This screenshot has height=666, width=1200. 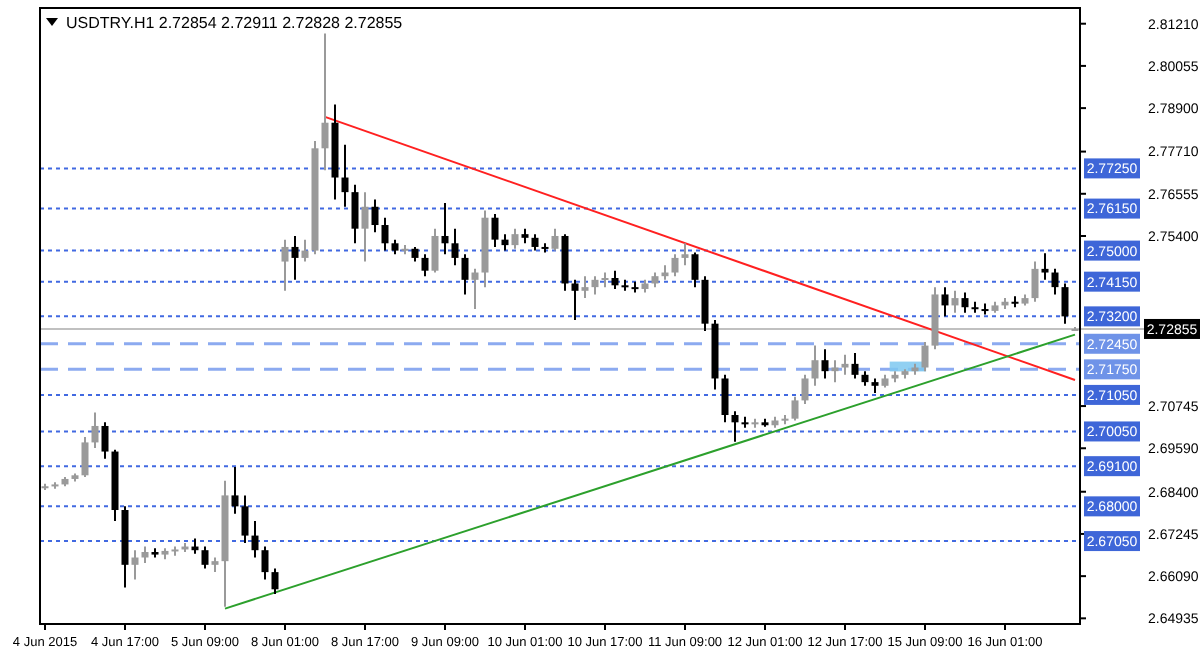 What do you see at coordinates (235, 23) in the screenshot?
I see `chart-title: USDTRY.H1 2.72854 2.72911 2.72828 2.72855` at bounding box center [235, 23].